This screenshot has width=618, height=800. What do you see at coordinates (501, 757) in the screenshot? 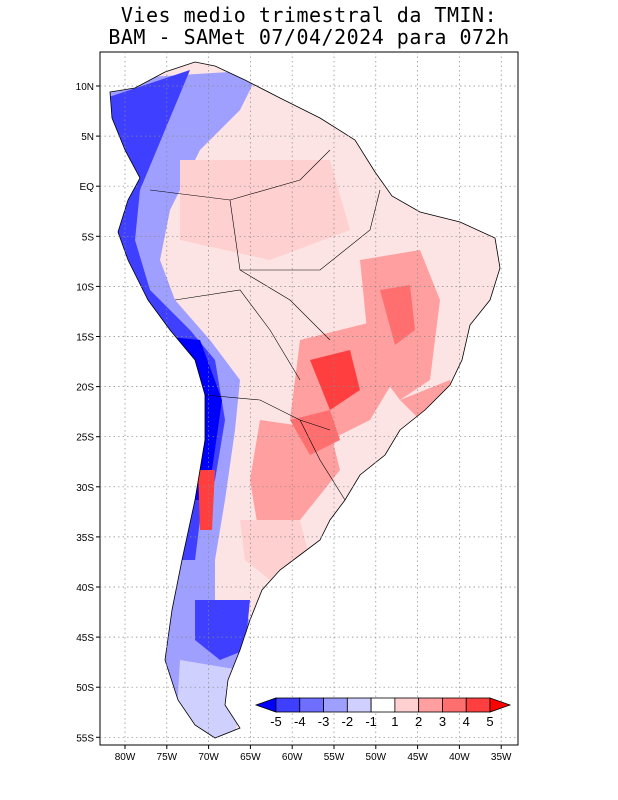
I see `lon-tick-label: 35W` at bounding box center [501, 757].